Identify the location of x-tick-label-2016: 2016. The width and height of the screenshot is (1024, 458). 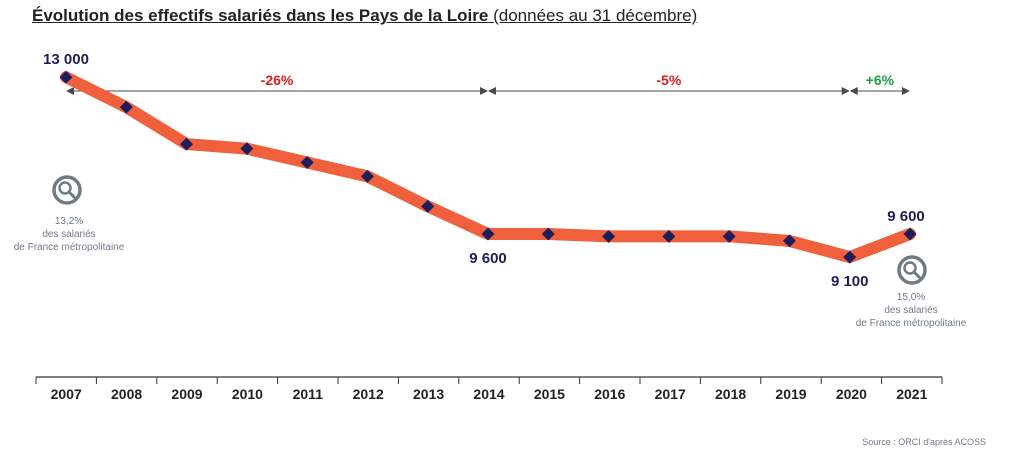
(609, 394).